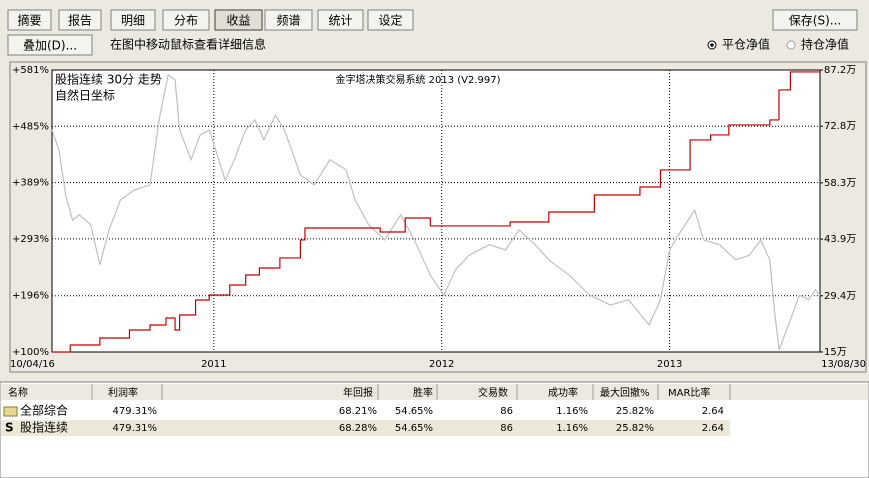 This screenshot has height=478, width=869. Describe the element at coordinates (358, 428) in the screenshot. I see `table-cell: 68.28%` at that location.